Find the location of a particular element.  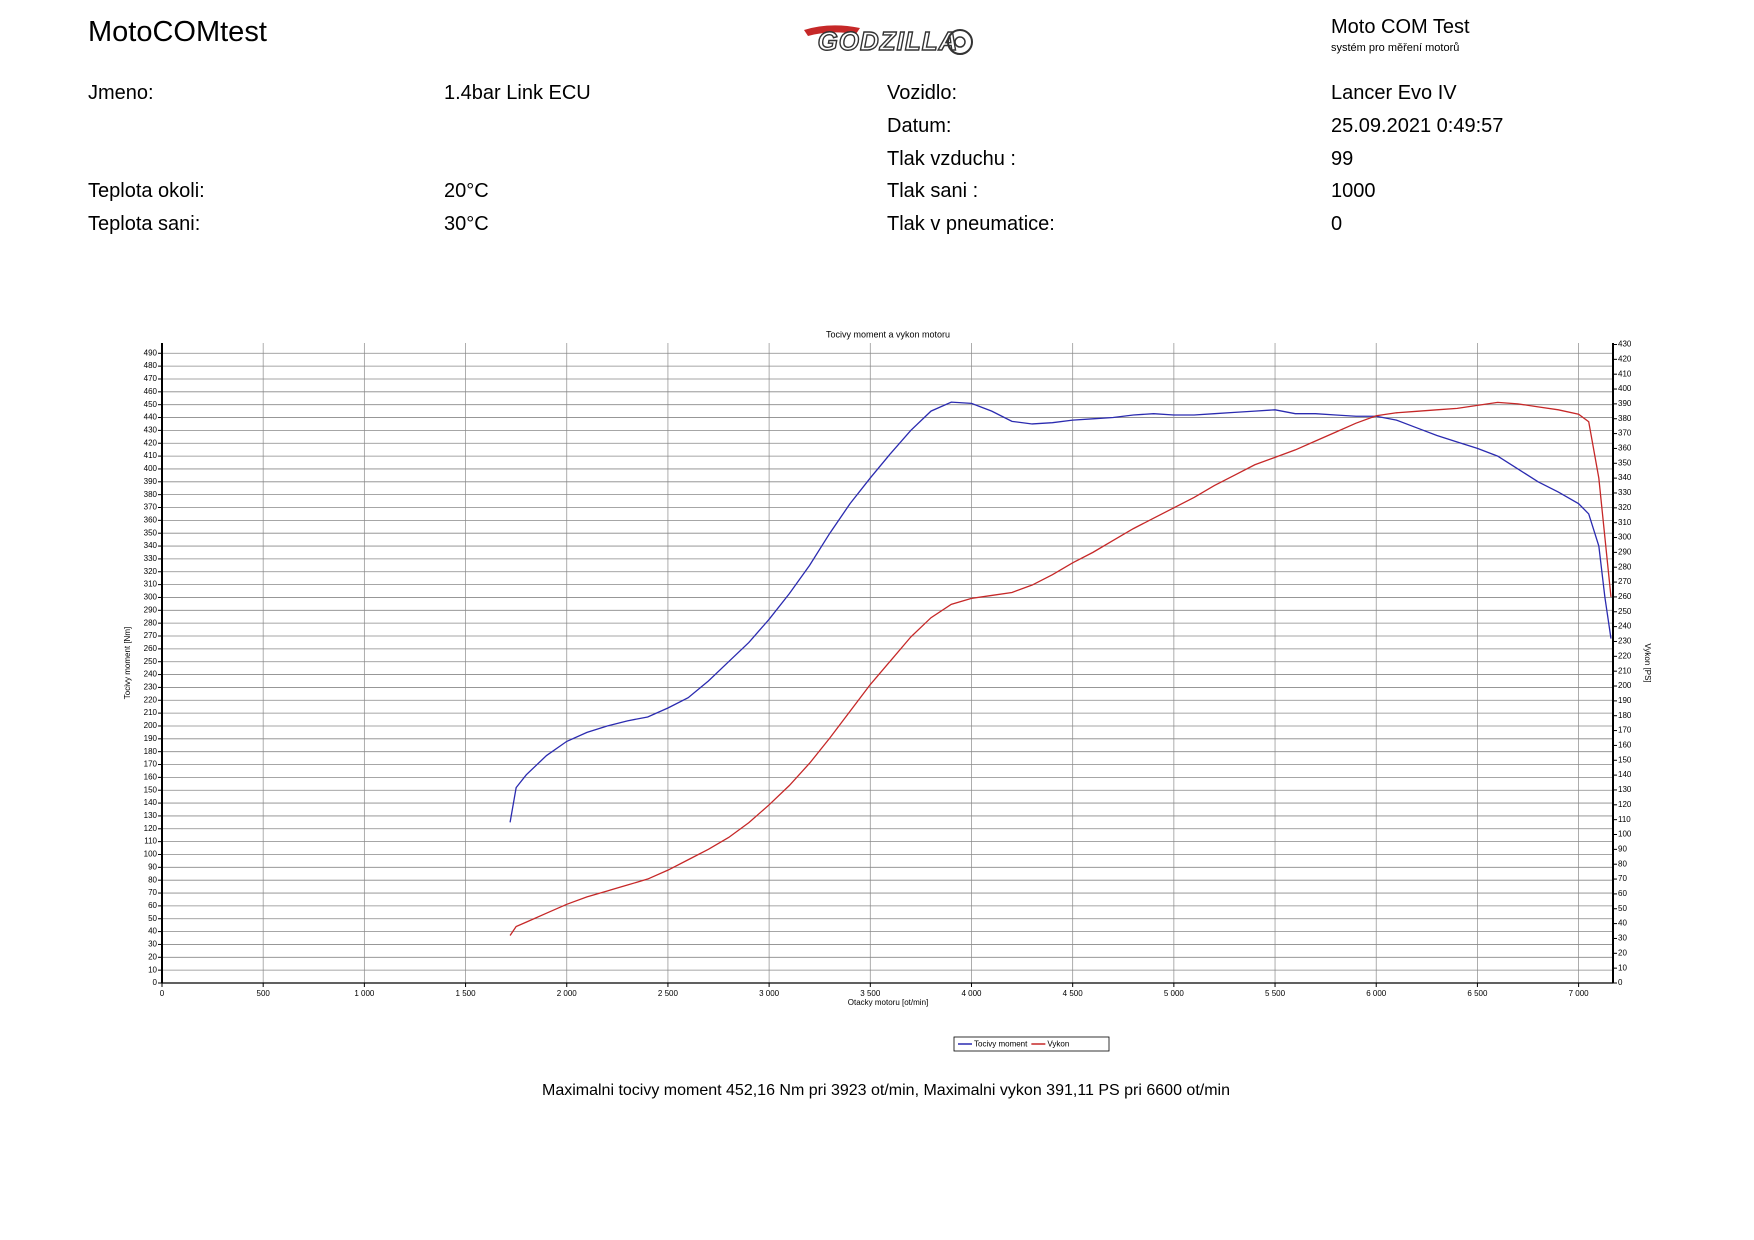

x-tick-label: 6 000 is located at coordinates (1376, 993).